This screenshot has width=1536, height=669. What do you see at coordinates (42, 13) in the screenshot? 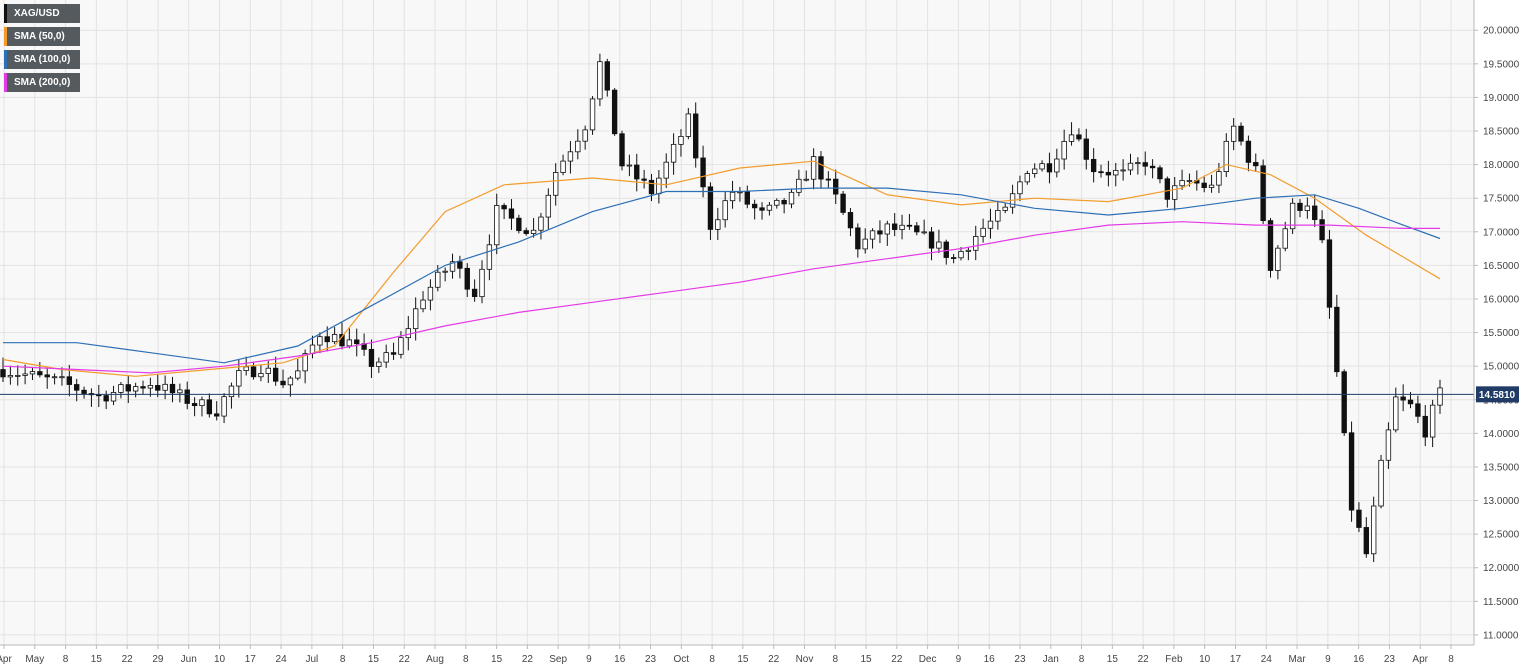
I see `legend-item-xagusd: XAG/USD` at bounding box center [42, 13].